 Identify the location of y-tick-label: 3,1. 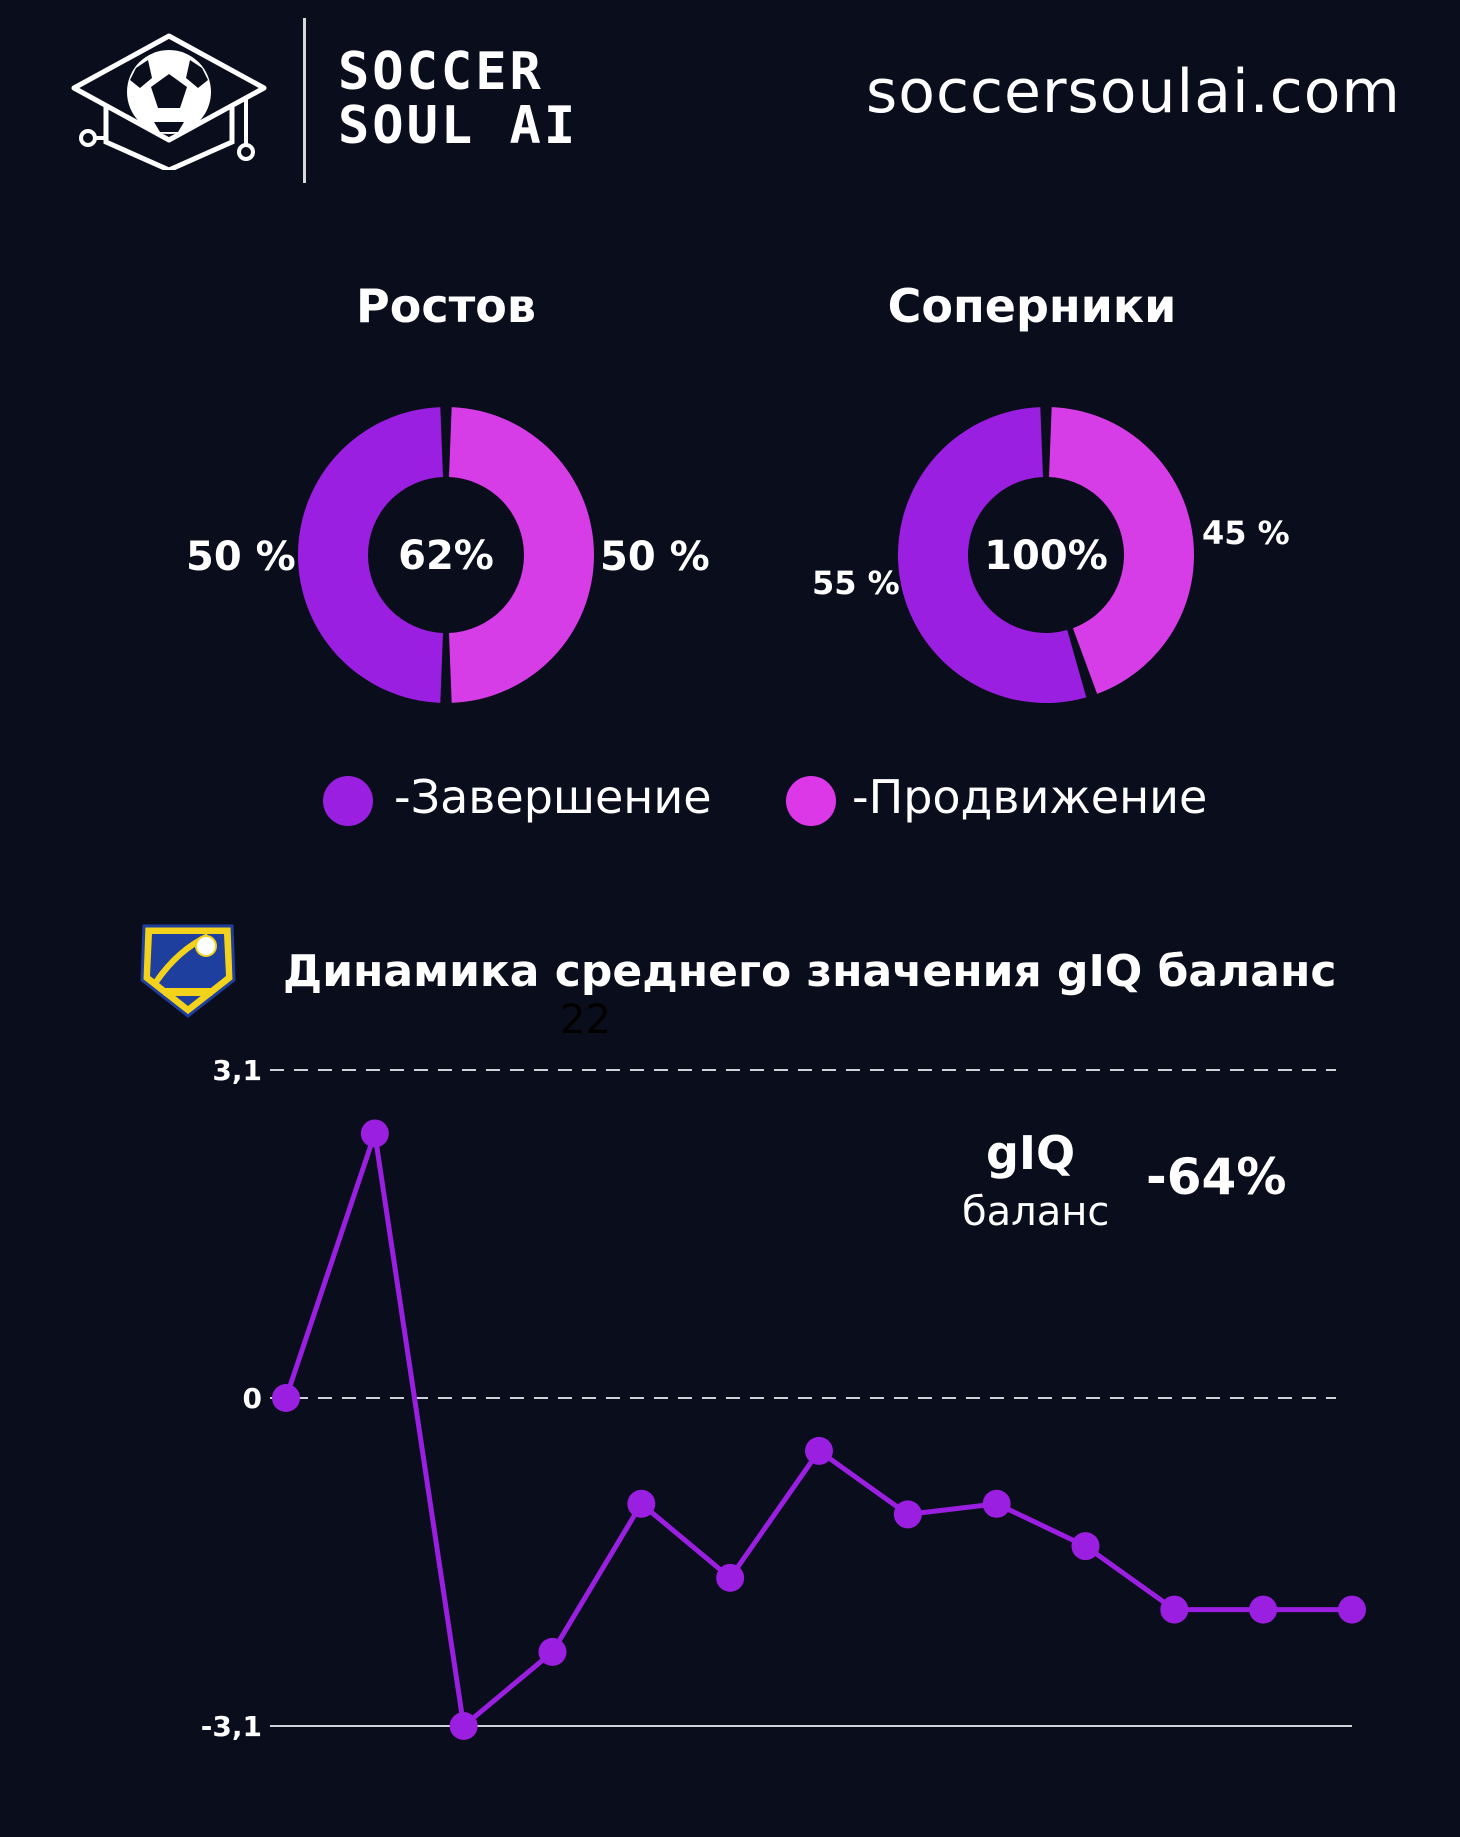
(237, 1070).